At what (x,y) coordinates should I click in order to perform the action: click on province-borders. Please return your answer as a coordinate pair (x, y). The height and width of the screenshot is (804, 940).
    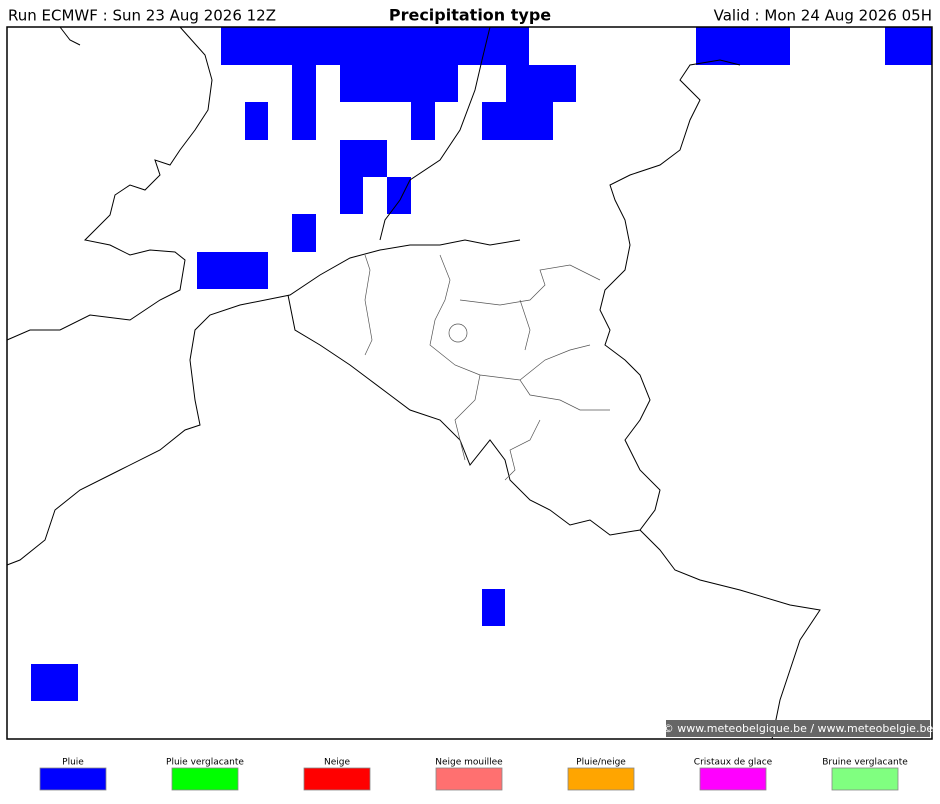
    Looking at the image, I should click on (487, 367).